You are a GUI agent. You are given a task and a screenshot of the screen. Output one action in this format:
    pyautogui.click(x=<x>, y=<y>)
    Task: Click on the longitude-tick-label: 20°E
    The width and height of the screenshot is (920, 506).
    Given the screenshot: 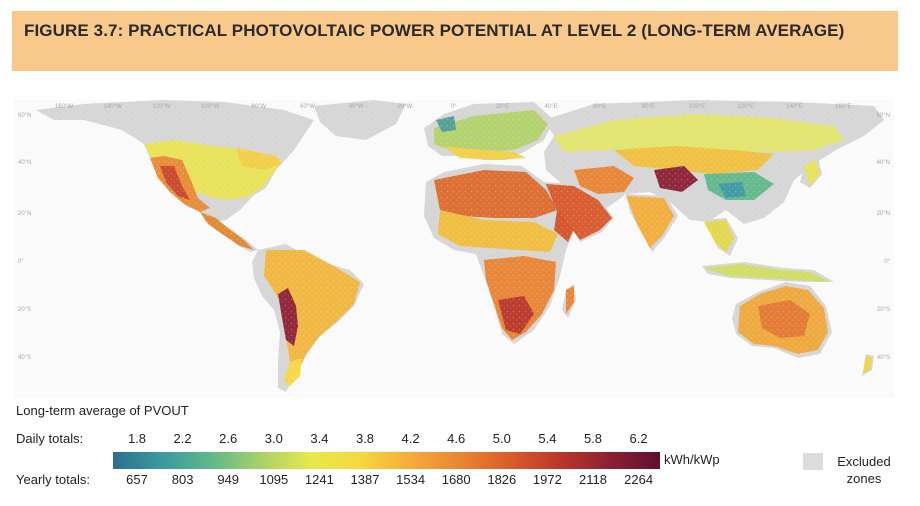 What is the action you would take?
    pyautogui.click(x=502, y=107)
    